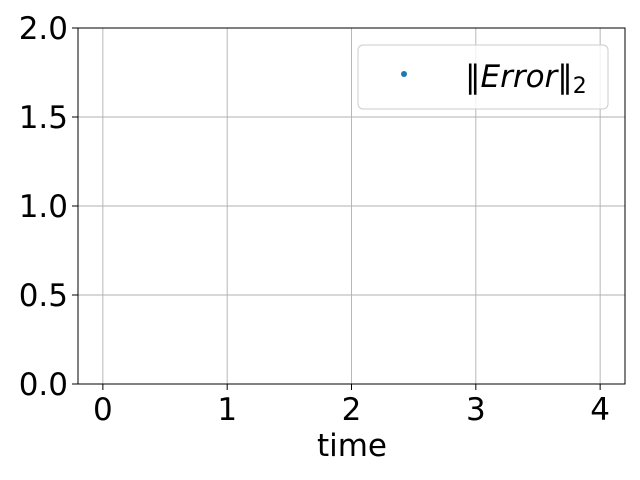 This screenshot has height=480, width=640. Describe the element at coordinates (526, 79) in the screenshot. I see `legend-entry-error-norm: ‖Error‖2` at that location.